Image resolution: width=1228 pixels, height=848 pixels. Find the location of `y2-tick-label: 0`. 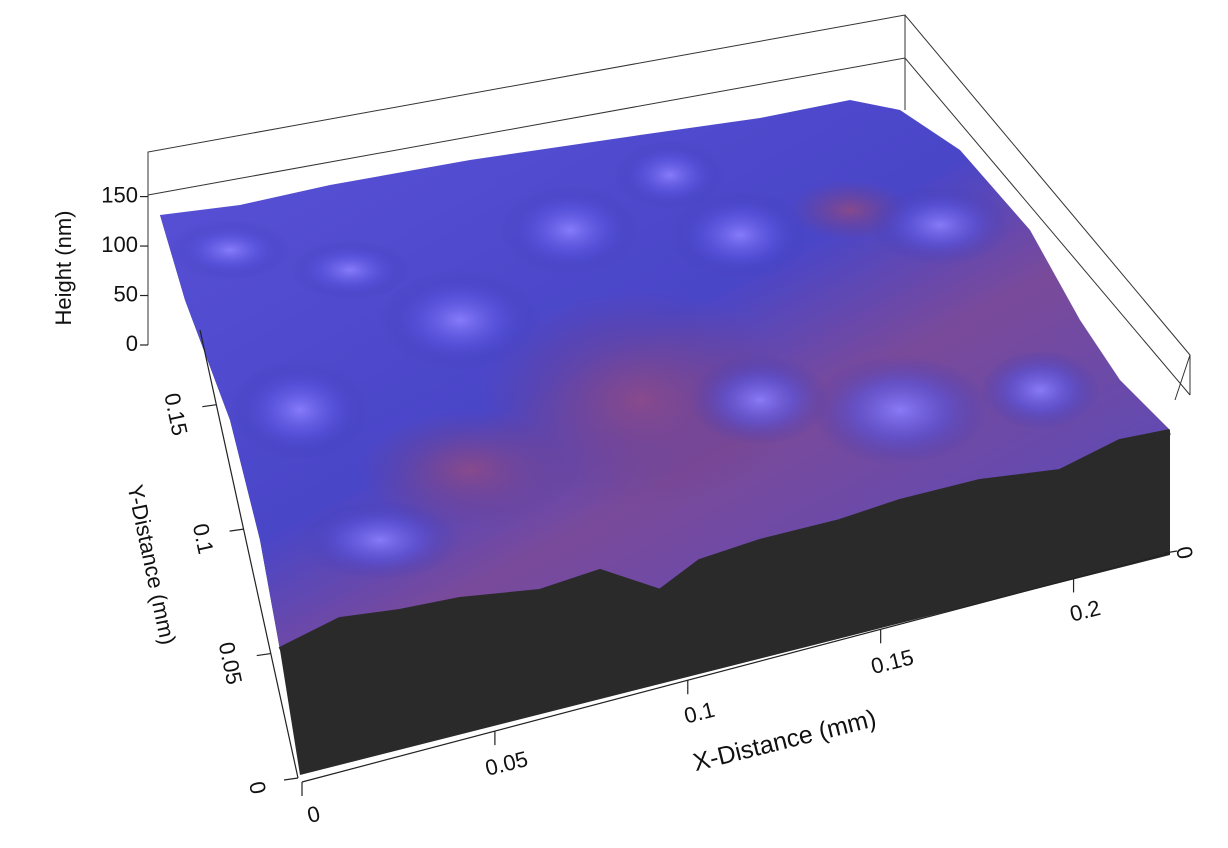

y2-tick-label: 0 is located at coordinates (1184, 552).